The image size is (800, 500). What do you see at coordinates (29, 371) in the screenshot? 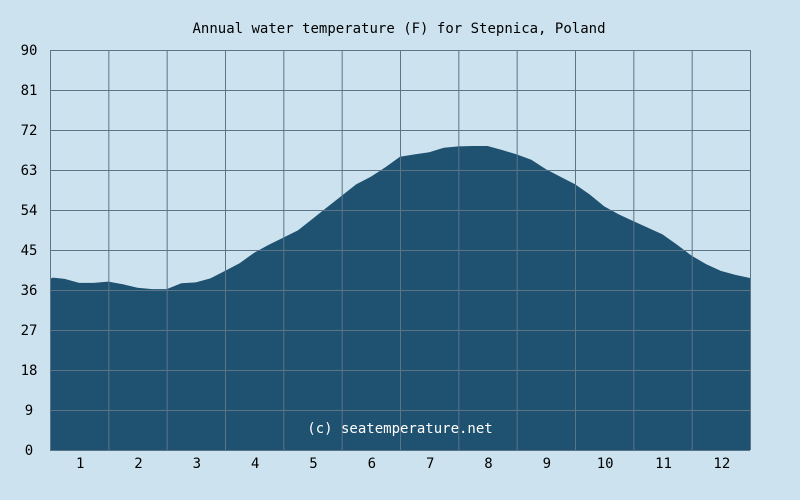
I see `y-tick-label: 18` at bounding box center [29, 371].